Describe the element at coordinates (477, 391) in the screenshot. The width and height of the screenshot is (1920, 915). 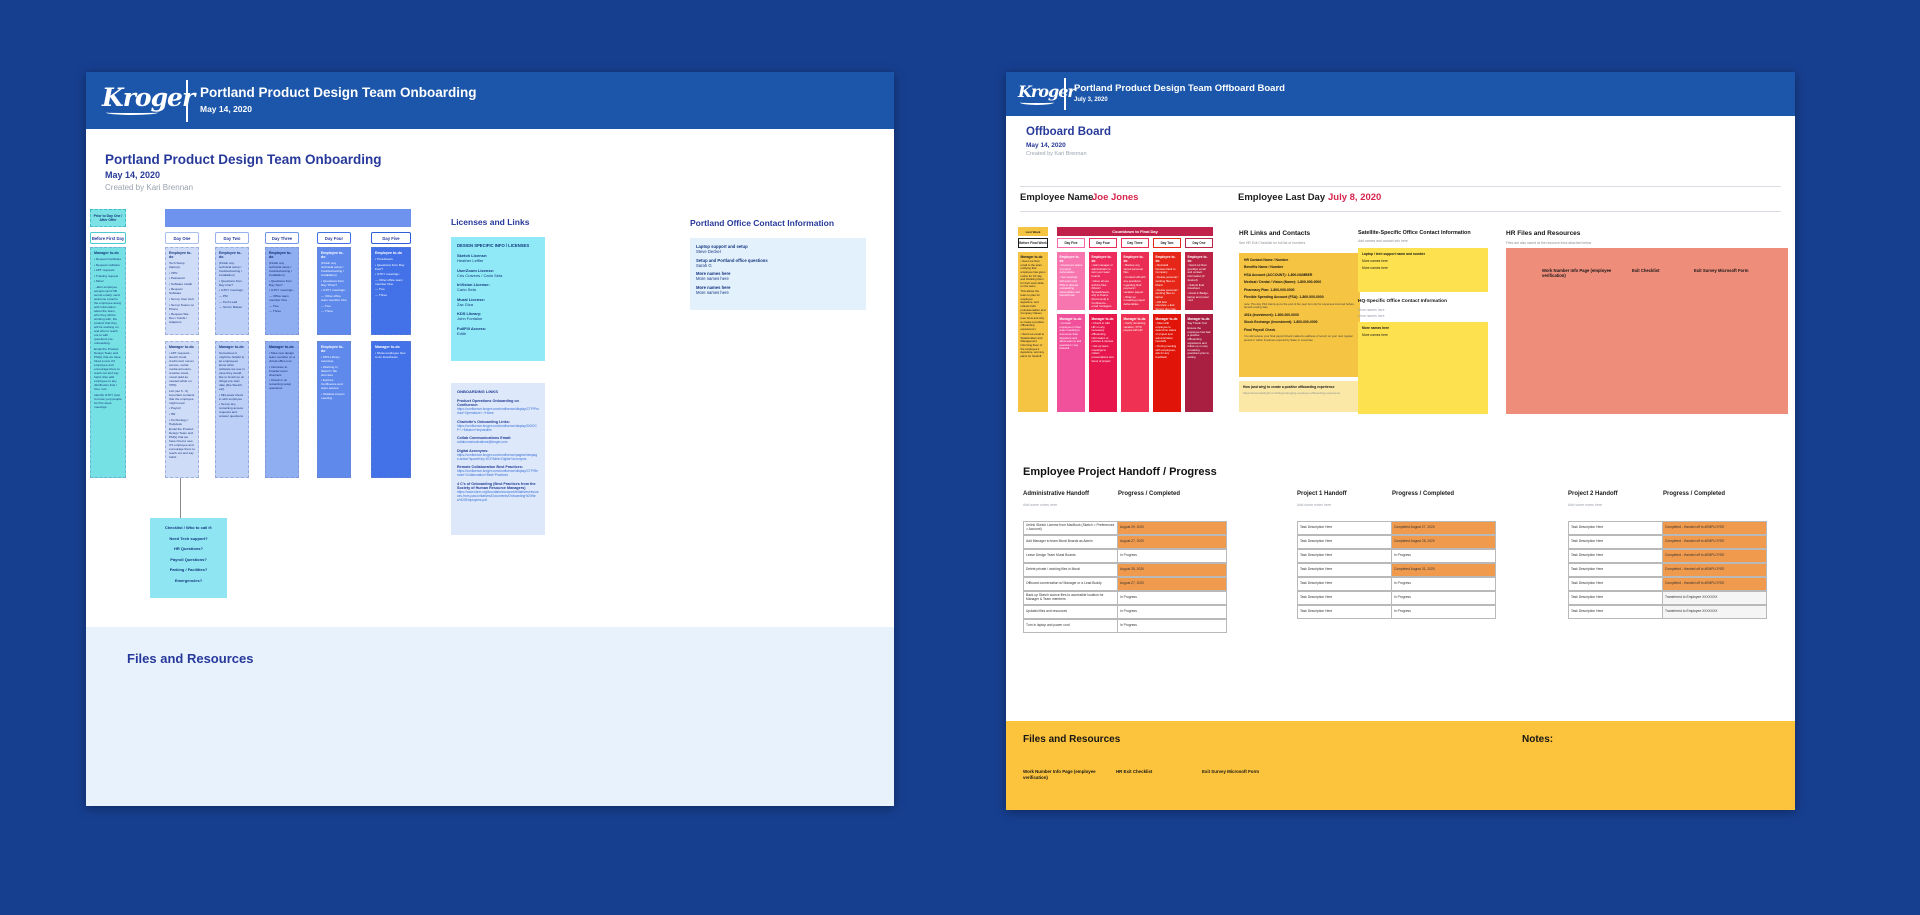
I see `onboarding-links-title: ONBOARDING LINKS` at that location.